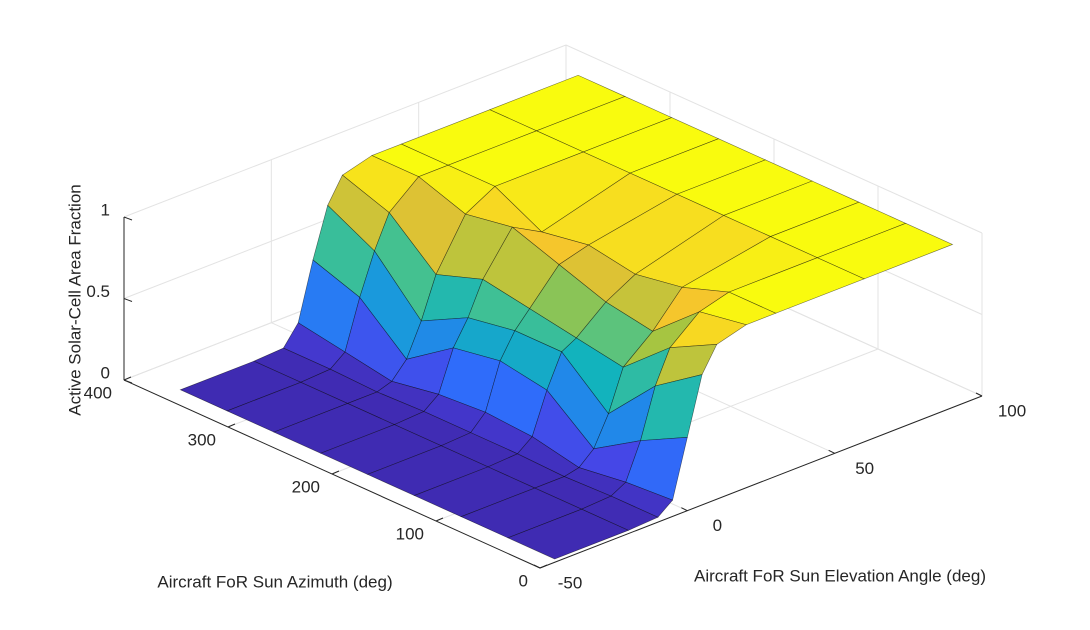 This screenshot has width=1090, height=630. Describe the element at coordinates (570, 582) in the screenshot. I see `x-tick-label: -50` at that location.